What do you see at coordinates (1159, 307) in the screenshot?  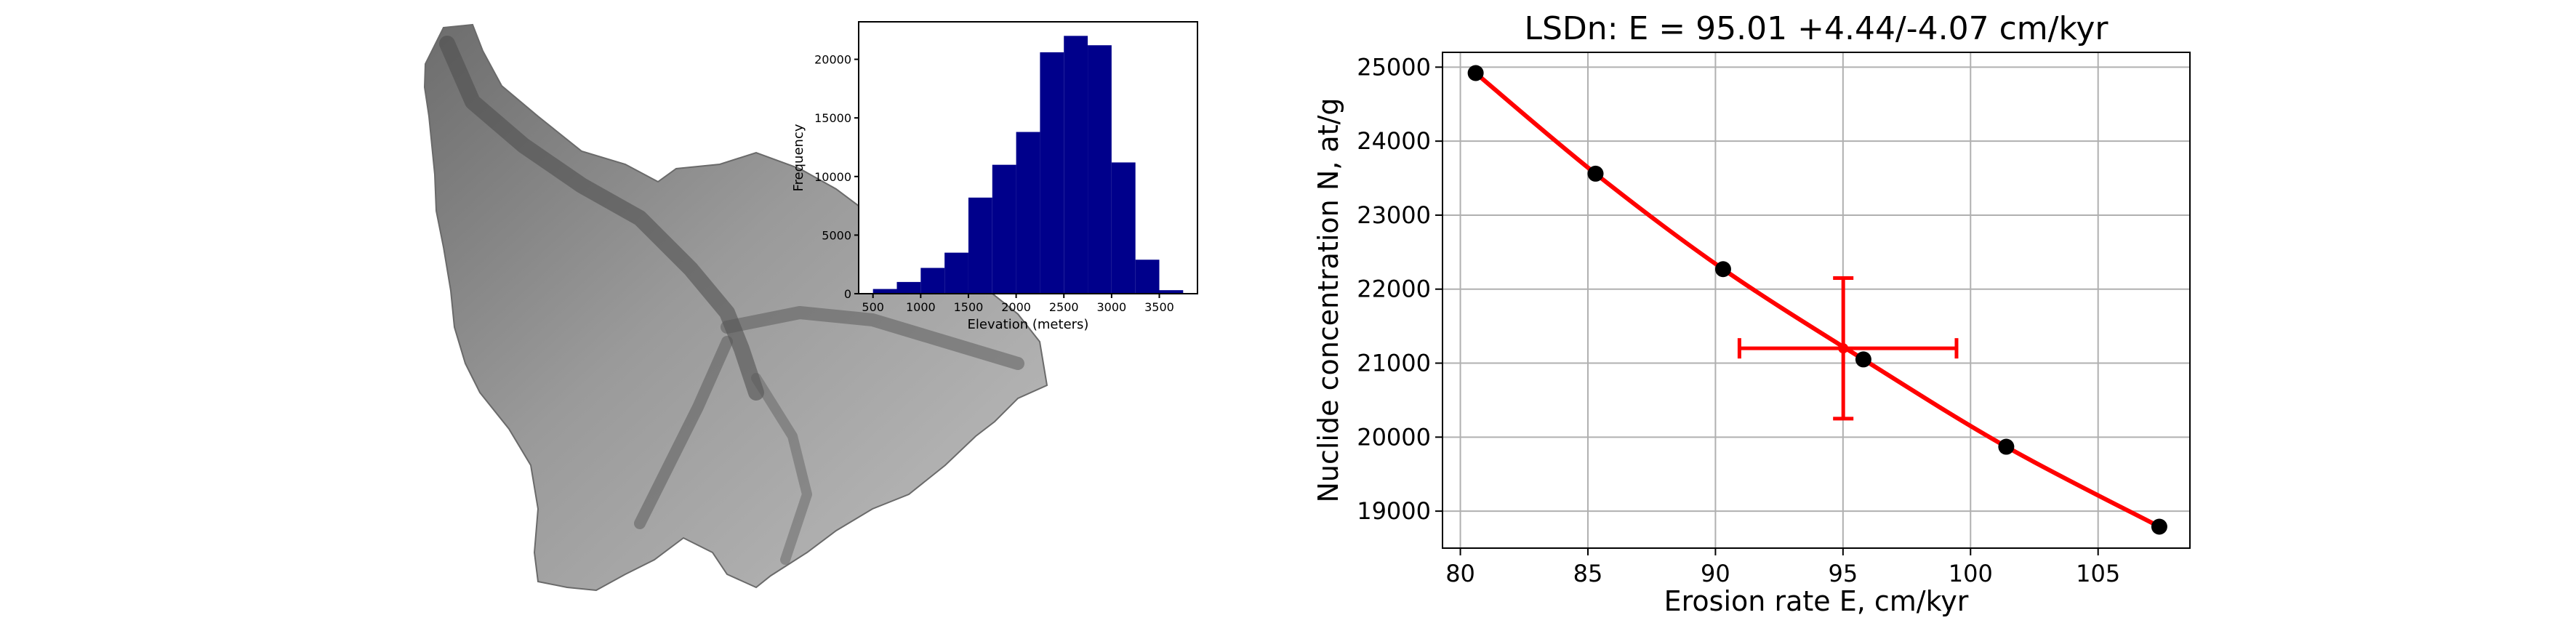 I see `histogram-x-tick-label: 3500` at bounding box center [1159, 307].